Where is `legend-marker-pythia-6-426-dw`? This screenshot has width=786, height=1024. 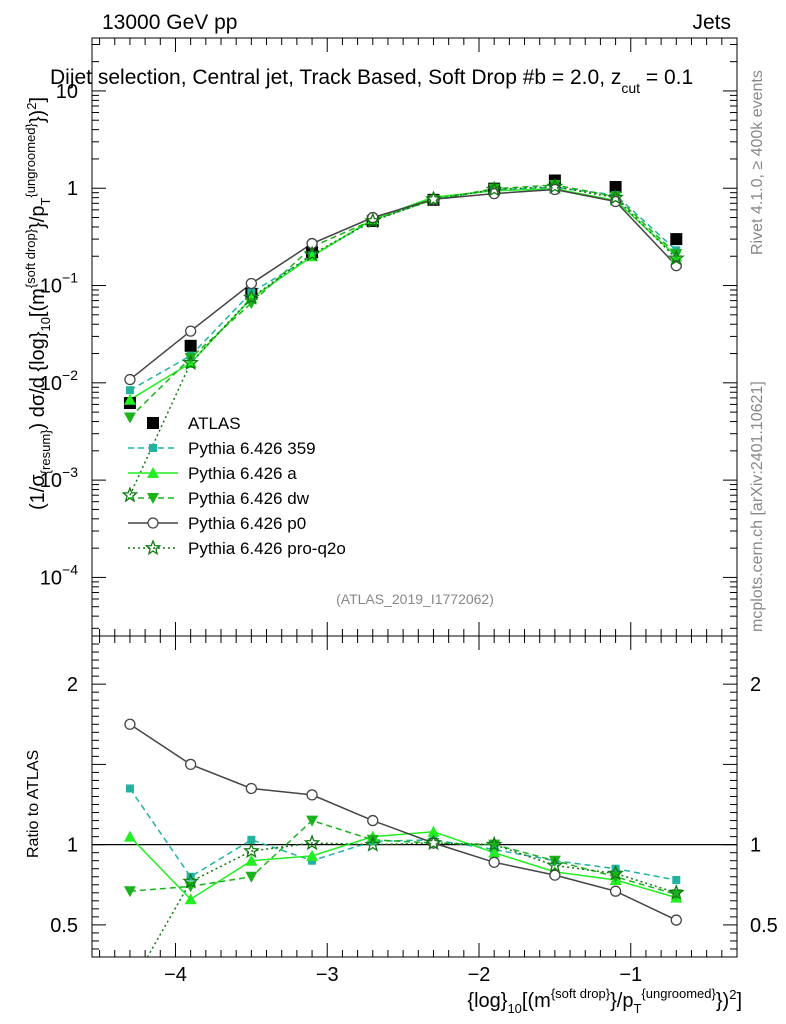
legend-marker-pythia-6-426-dw is located at coordinates (153, 498).